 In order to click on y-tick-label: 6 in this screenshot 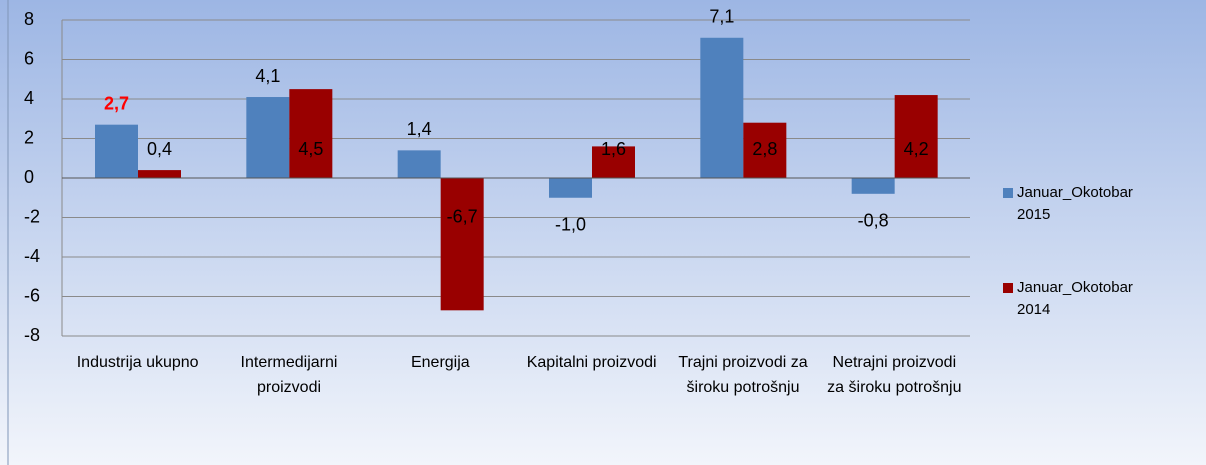, I will do `click(29, 58)`.